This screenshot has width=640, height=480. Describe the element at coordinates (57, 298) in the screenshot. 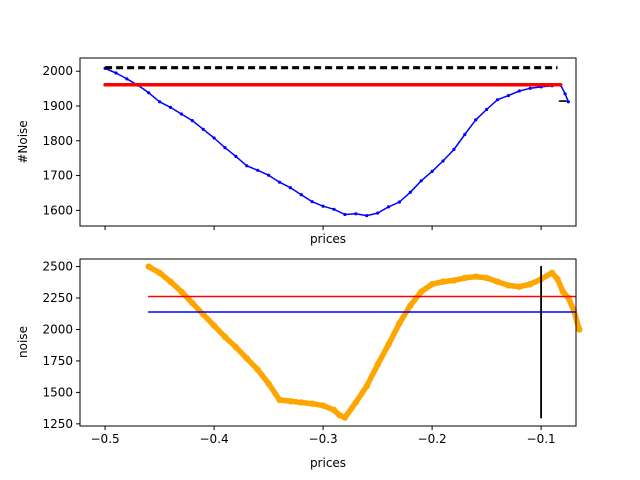

I see `y-tick-label: 2250` at that location.